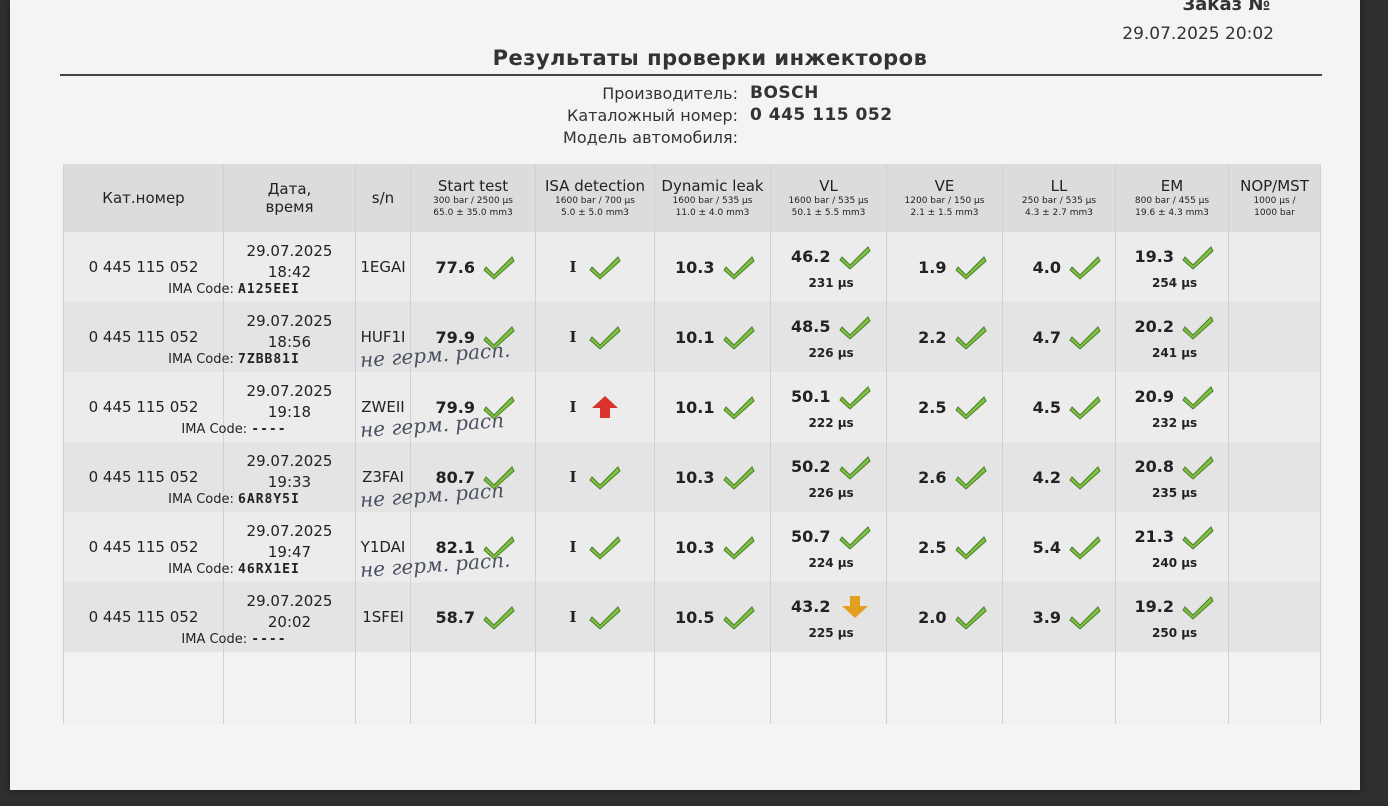 This screenshot has width=1388, height=806. What do you see at coordinates (262, 267) in the screenshot?
I see `date-cell: 29.07.2025 18:42 IMA Code: A125EEI` at bounding box center [262, 267].